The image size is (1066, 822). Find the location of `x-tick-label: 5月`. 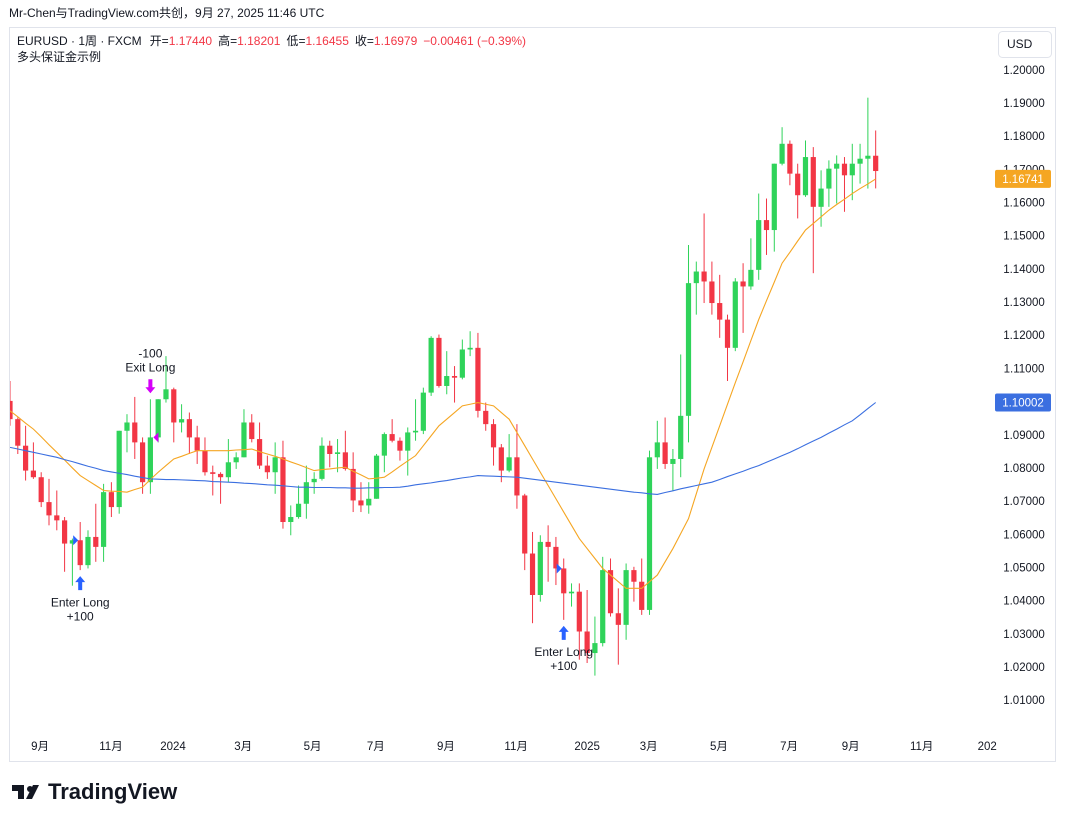

x-tick-label: 5月 is located at coordinates (313, 747).